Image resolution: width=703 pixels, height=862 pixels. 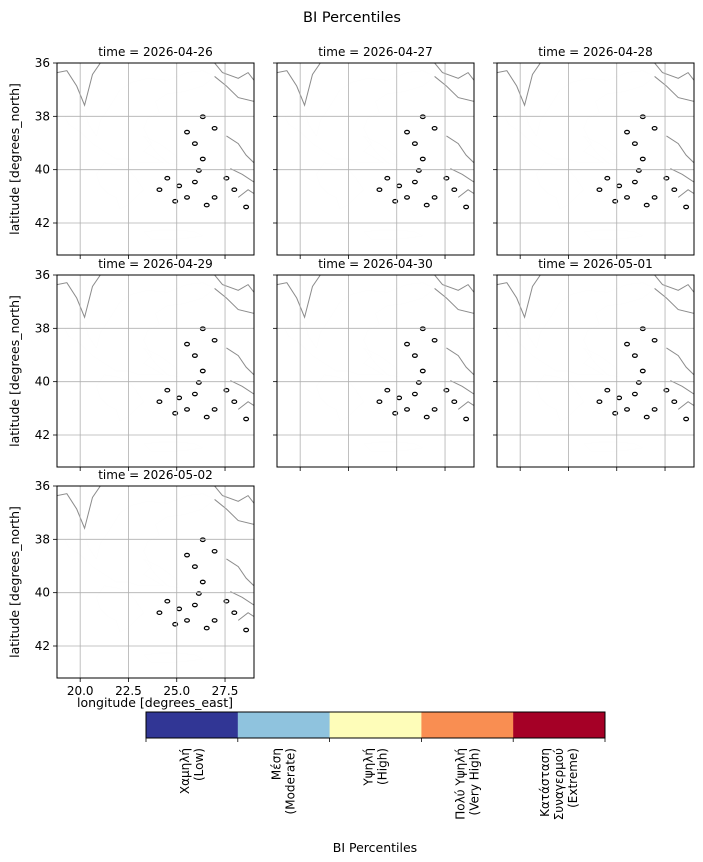 I want to click on y-tick-label: 42, so click(x=42, y=646).